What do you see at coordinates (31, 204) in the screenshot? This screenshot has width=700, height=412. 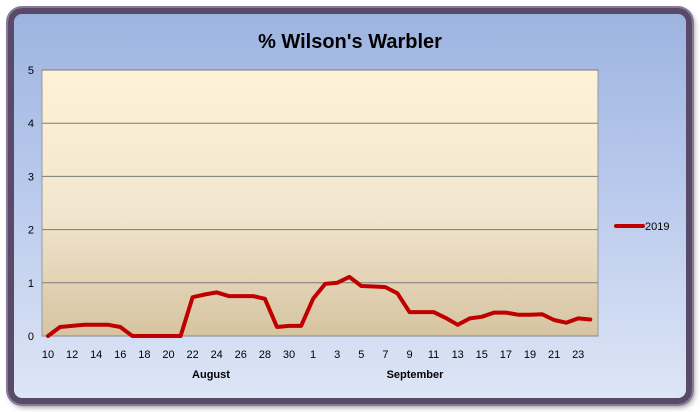 I see `y-axis: 0 1 2 3 4 5` at bounding box center [31, 204].